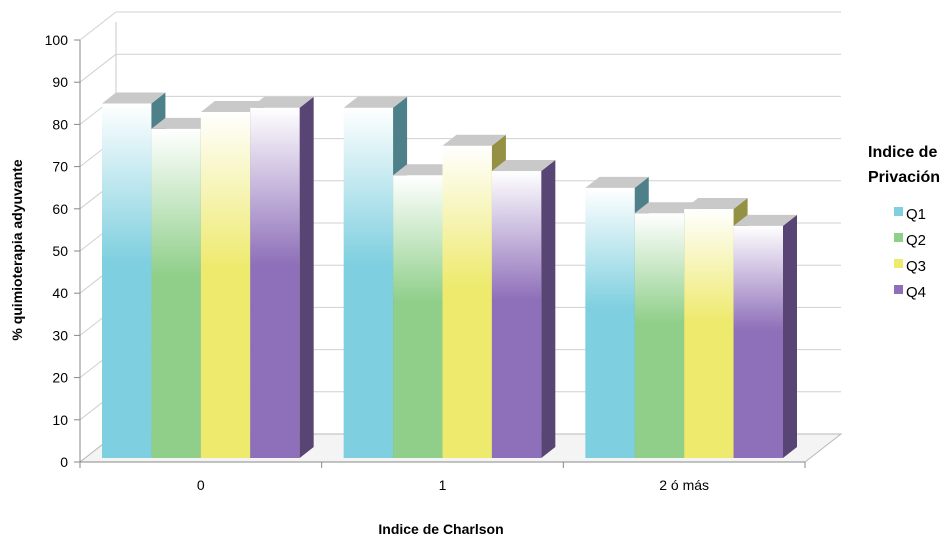 The height and width of the screenshot is (542, 951). What do you see at coordinates (916, 240) in the screenshot?
I see `legend-label: Q2` at bounding box center [916, 240].